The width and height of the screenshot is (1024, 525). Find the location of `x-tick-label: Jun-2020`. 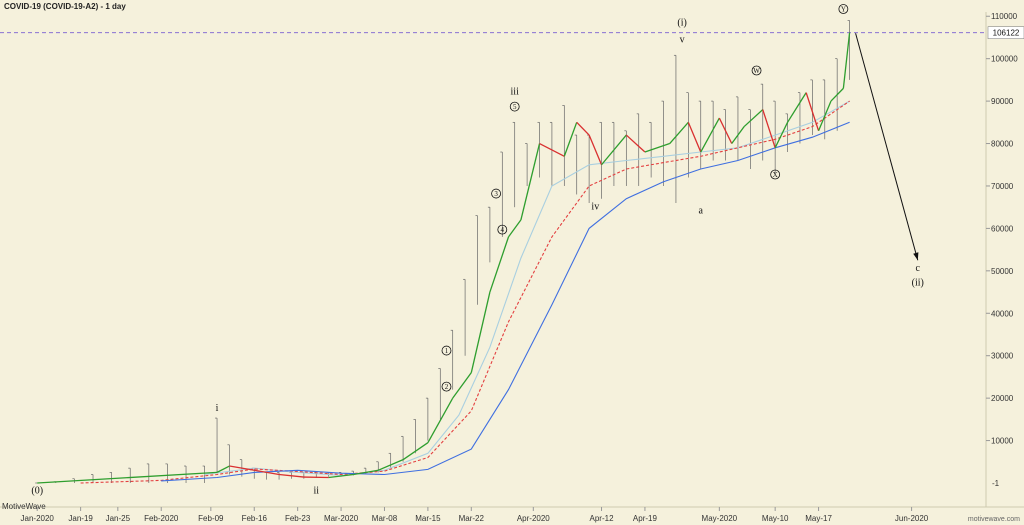

x-tick-label: Jun-2020 is located at coordinates (912, 518).